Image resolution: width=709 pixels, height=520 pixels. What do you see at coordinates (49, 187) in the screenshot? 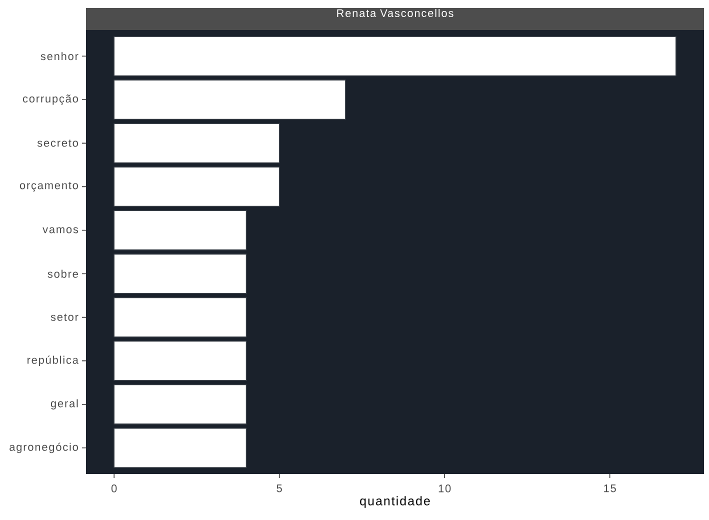
I see `y-tick-label: orçamento` at bounding box center [49, 187].